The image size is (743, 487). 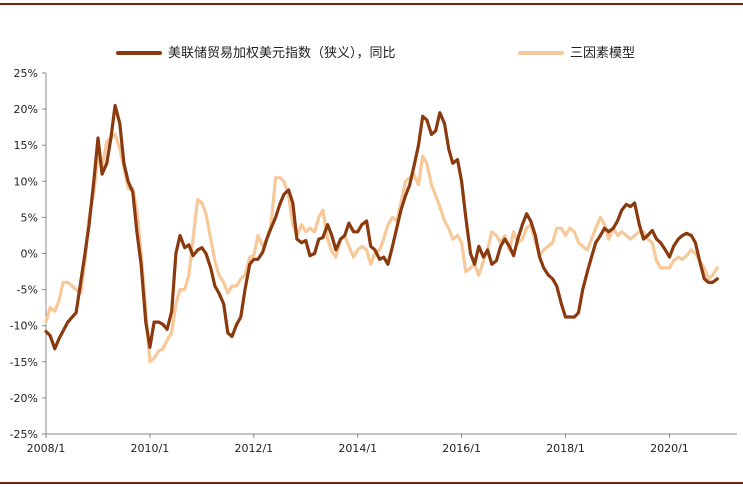 What do you see at coordinates (357, 448) in the screenshot?
I see `x-tick-label: 2014/1` at bounding box center [357, 448].